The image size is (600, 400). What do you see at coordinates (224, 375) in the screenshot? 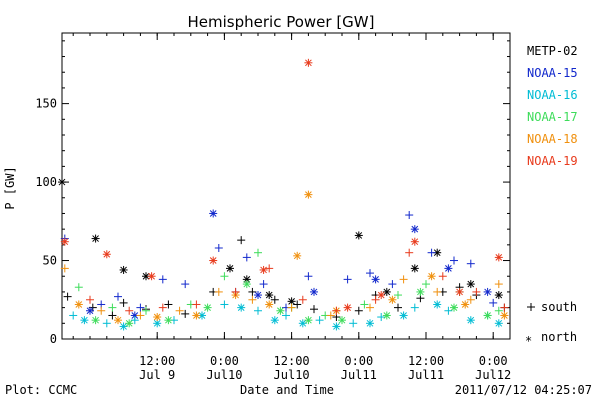
I see `x-tick-label-date: Jul10` at bounding box center [224, 375].